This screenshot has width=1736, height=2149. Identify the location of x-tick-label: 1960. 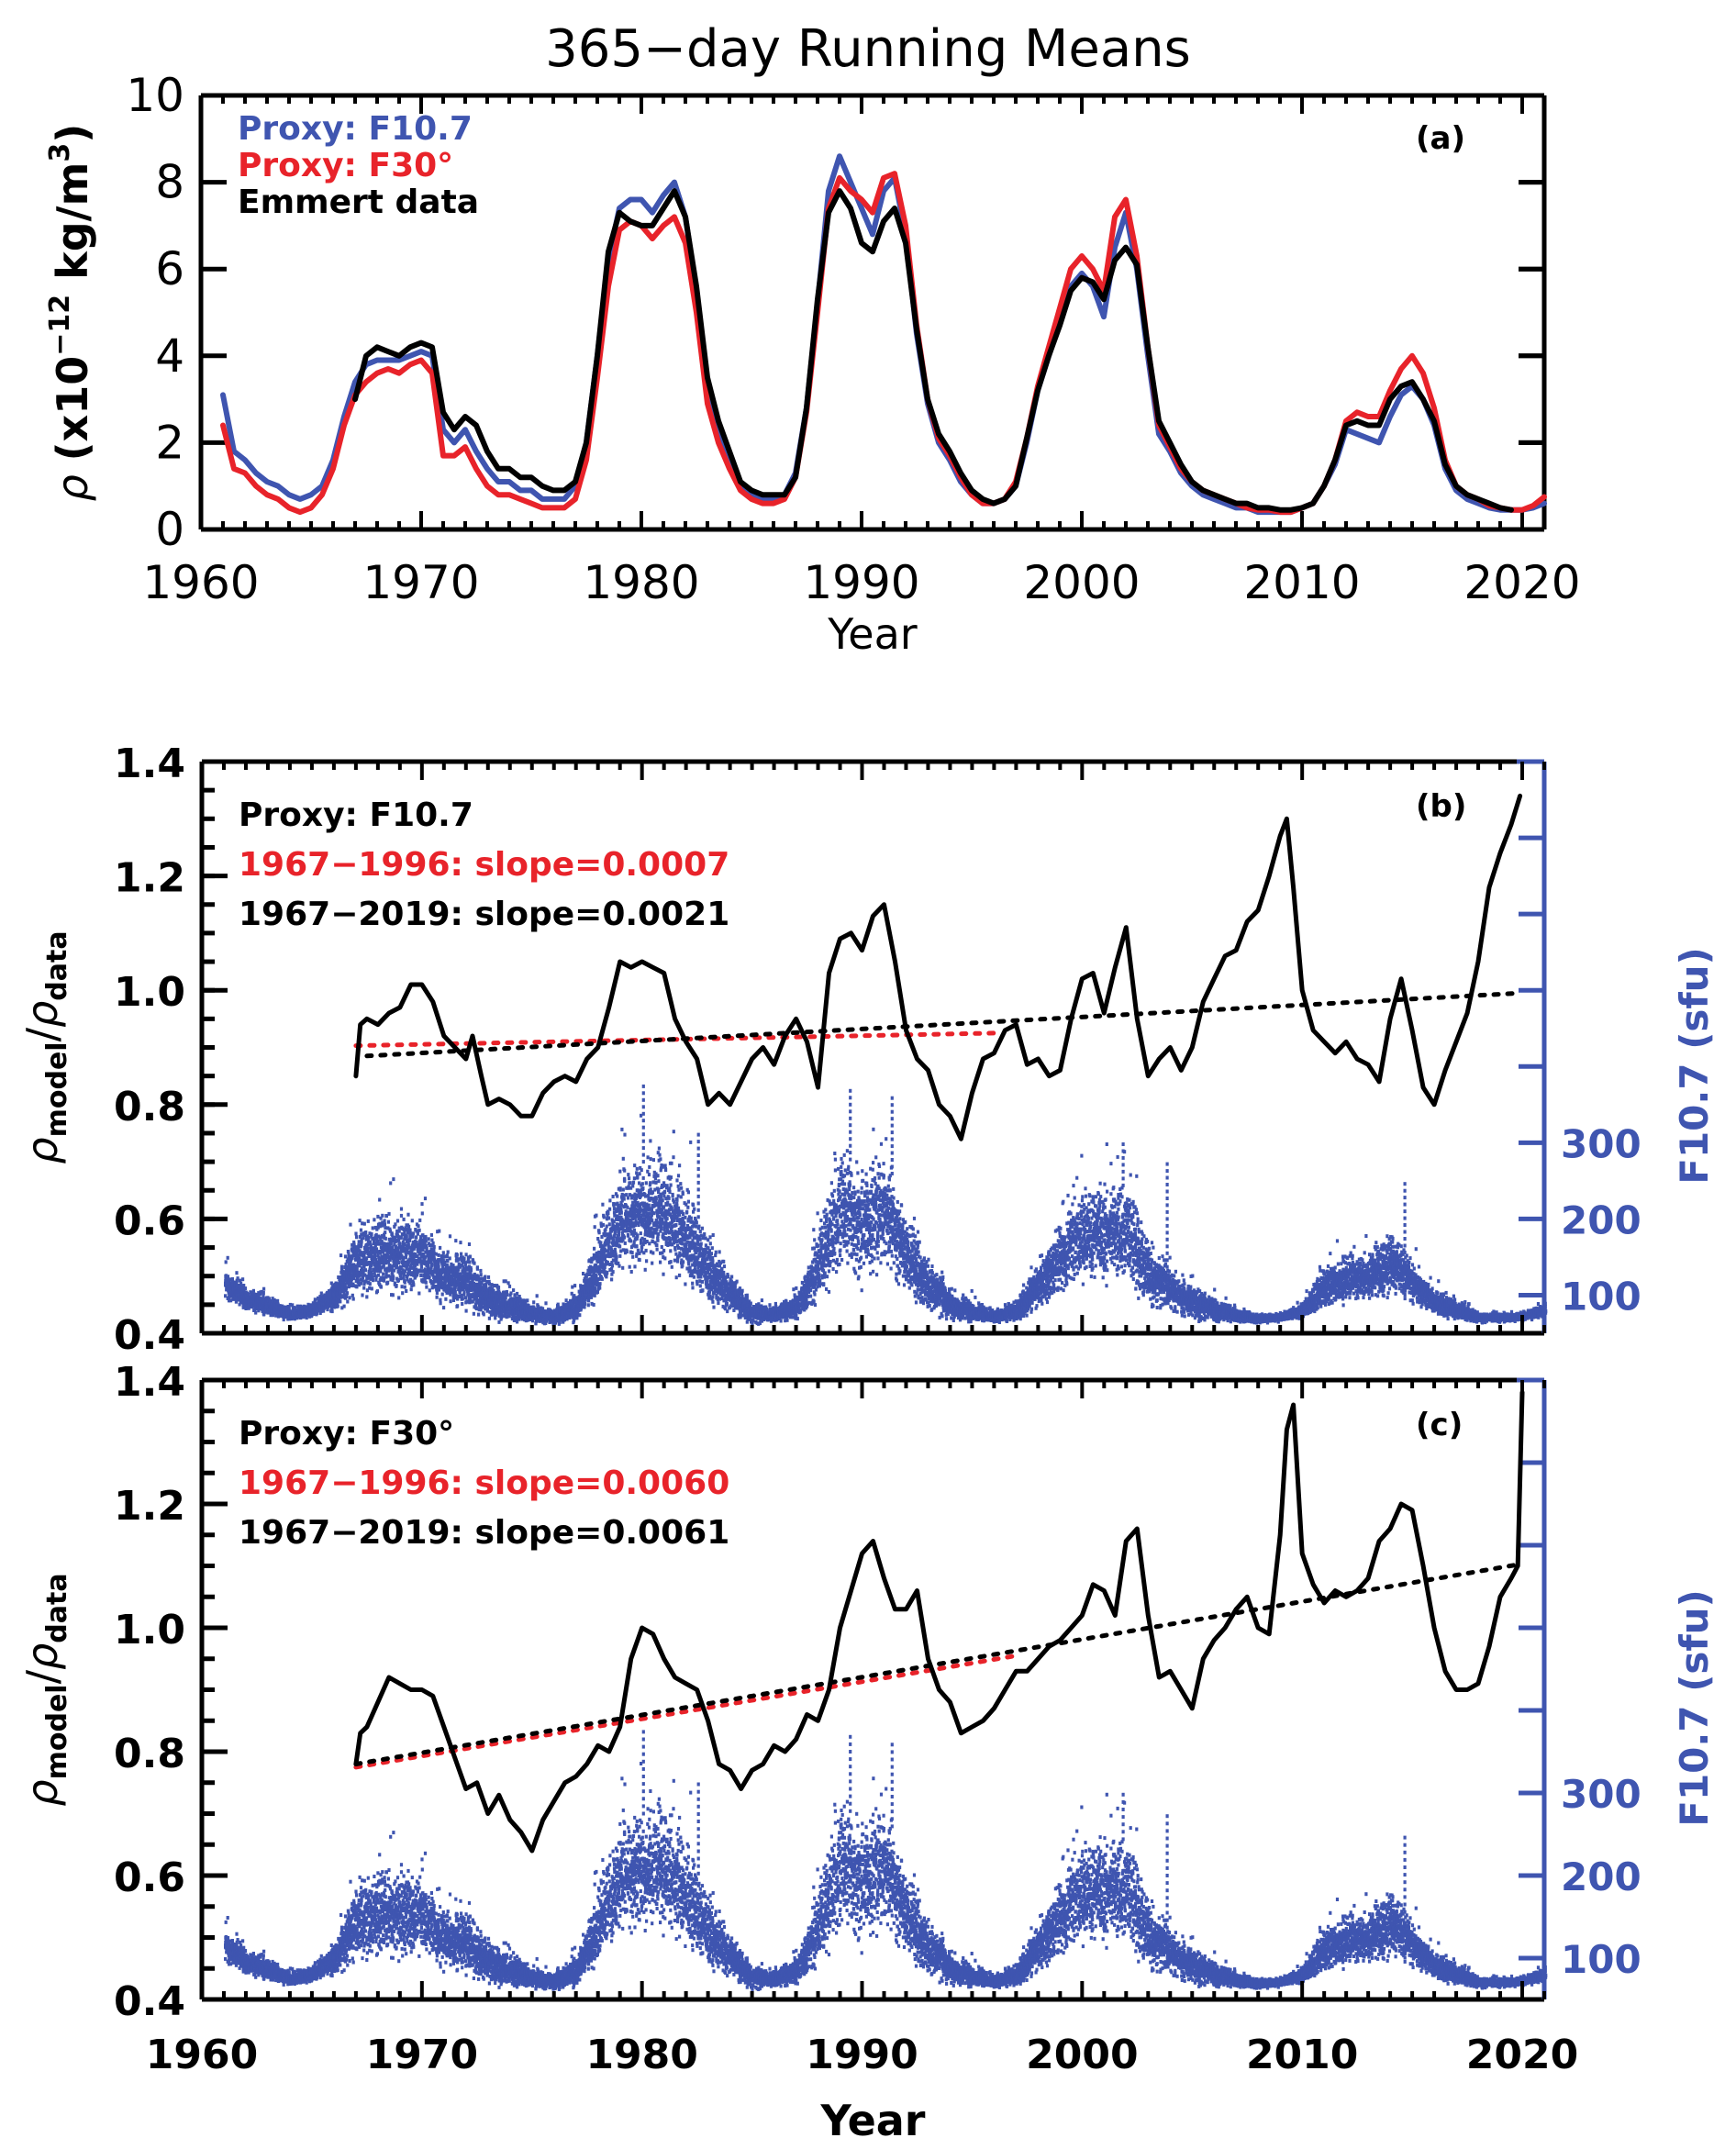
(200, 583).